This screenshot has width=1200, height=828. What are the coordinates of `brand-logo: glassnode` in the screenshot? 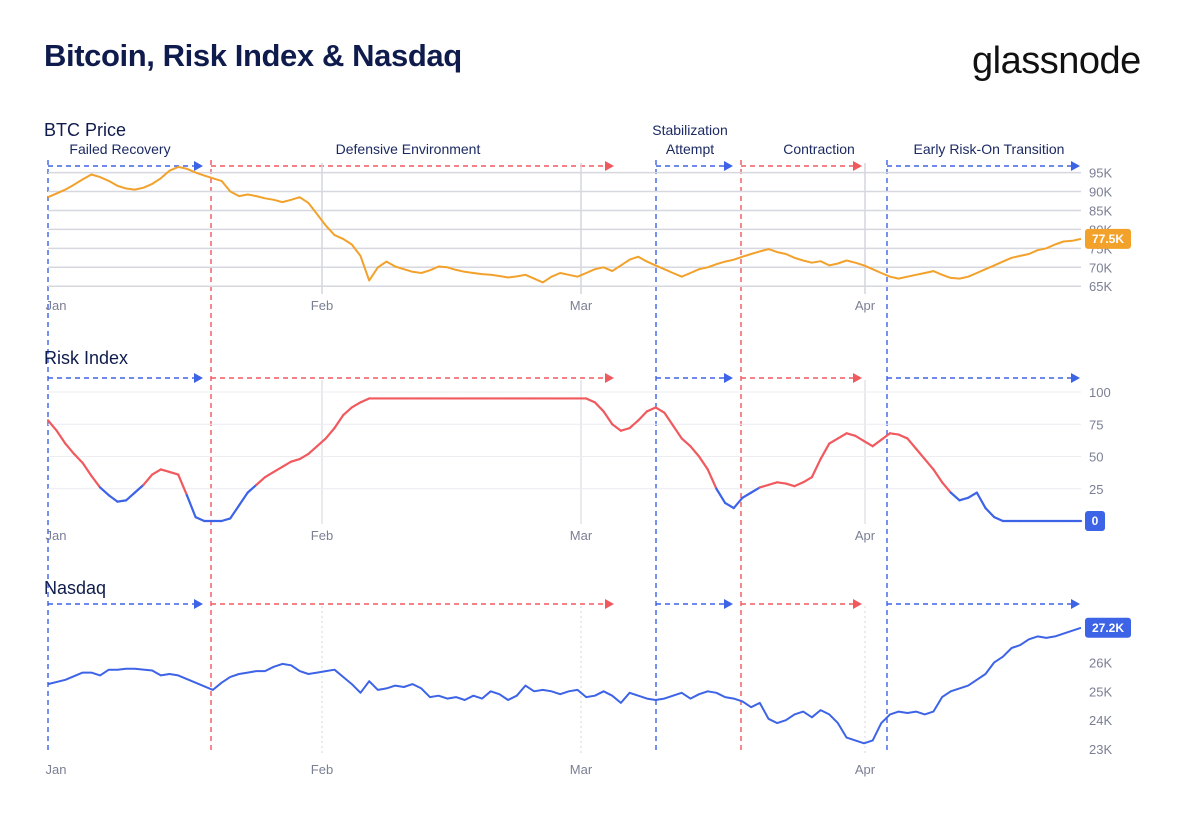 It's located at (1056, 61).